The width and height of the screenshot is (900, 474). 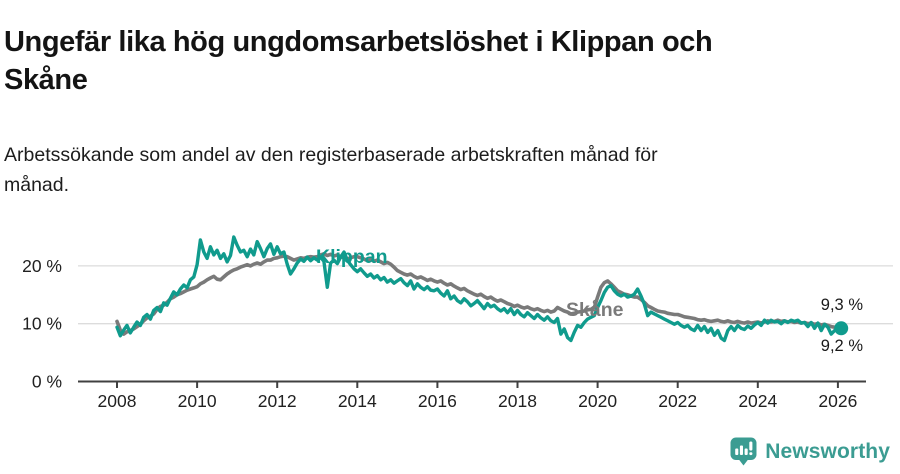 I want to click on series-label-skåne: Skåne, so click(x=595, y=309).